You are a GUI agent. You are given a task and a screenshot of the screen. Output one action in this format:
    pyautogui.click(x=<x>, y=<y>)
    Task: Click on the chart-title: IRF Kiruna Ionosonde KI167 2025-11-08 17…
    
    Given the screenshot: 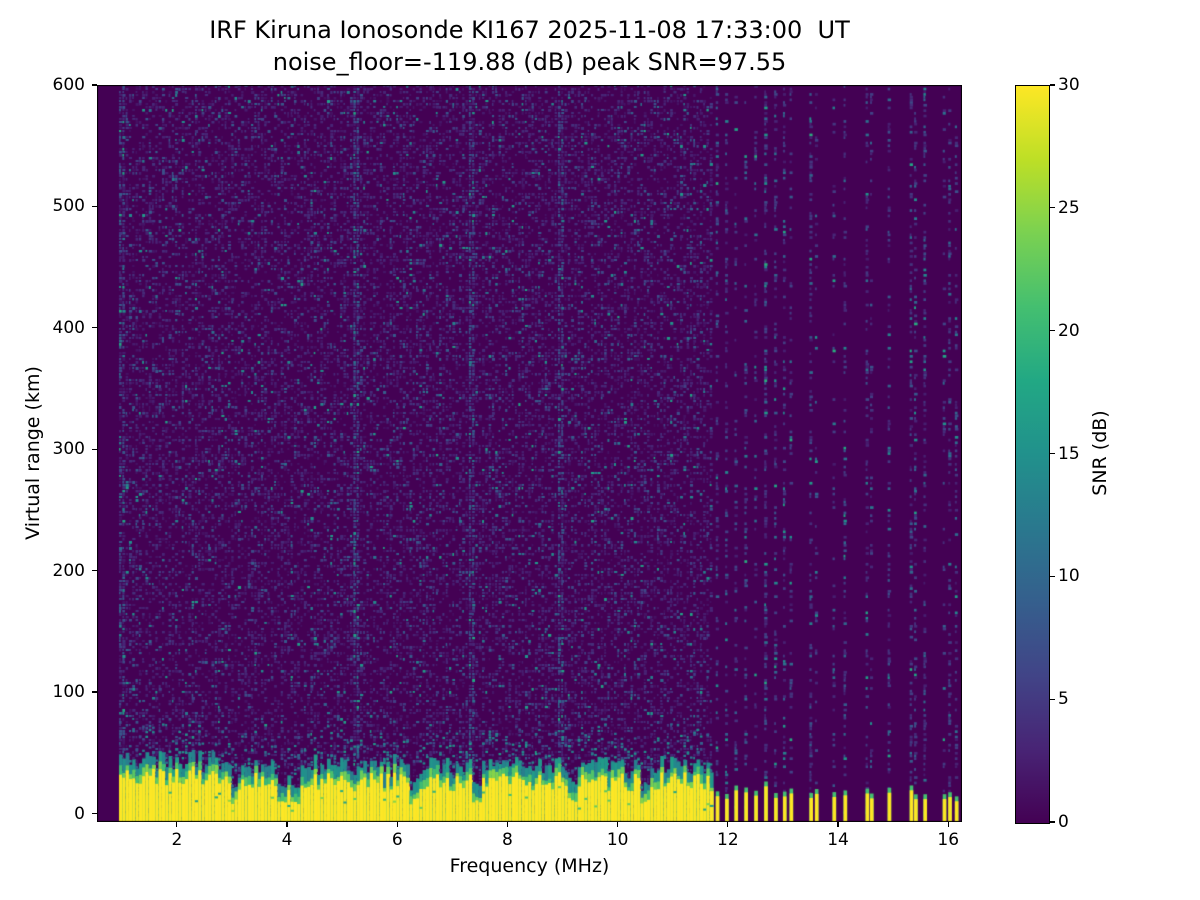 What is the action you would take?
    pyautogui.click(x=529, y=30)
    